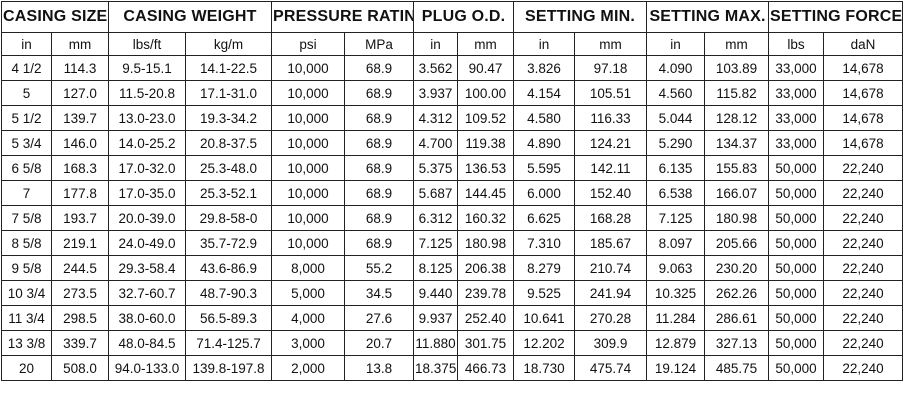 This screenshot has height=407, width=904. I want to click on cell-plug-od-mm: 90.47, so click(486, 68).